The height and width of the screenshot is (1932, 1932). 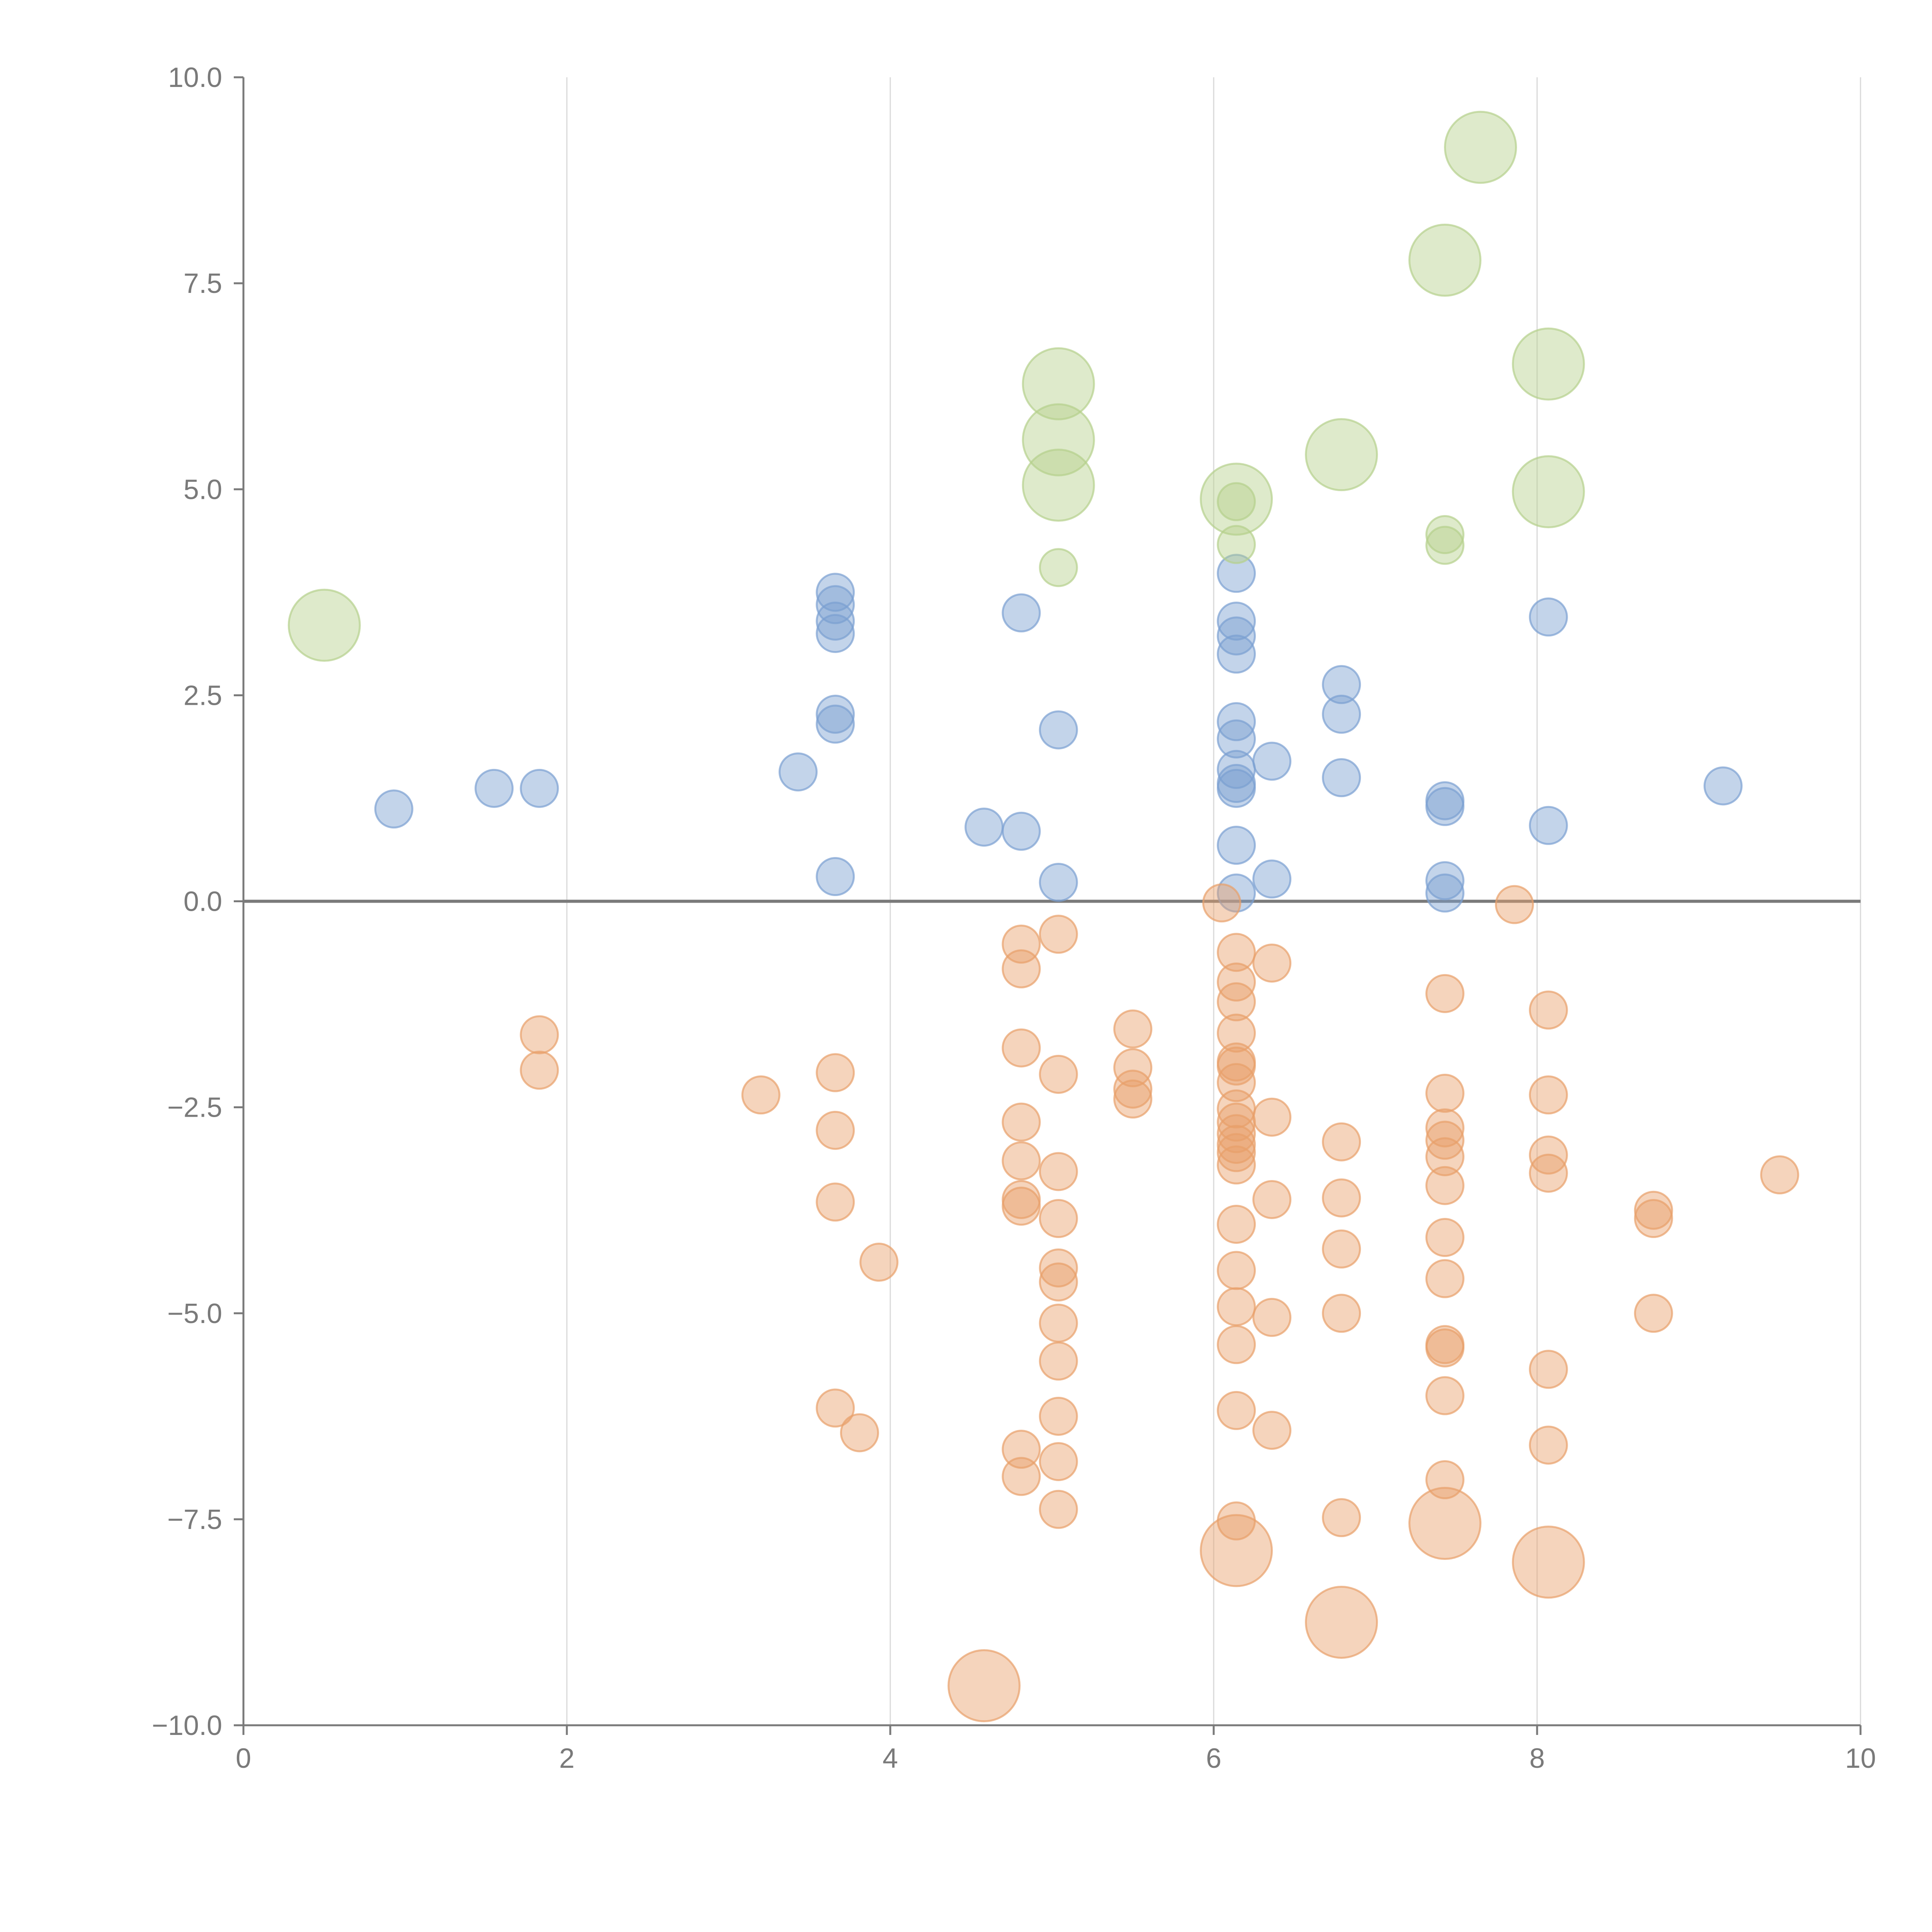 I want to click on y-tick-label: −7.5, so click(x=194, y=1519).